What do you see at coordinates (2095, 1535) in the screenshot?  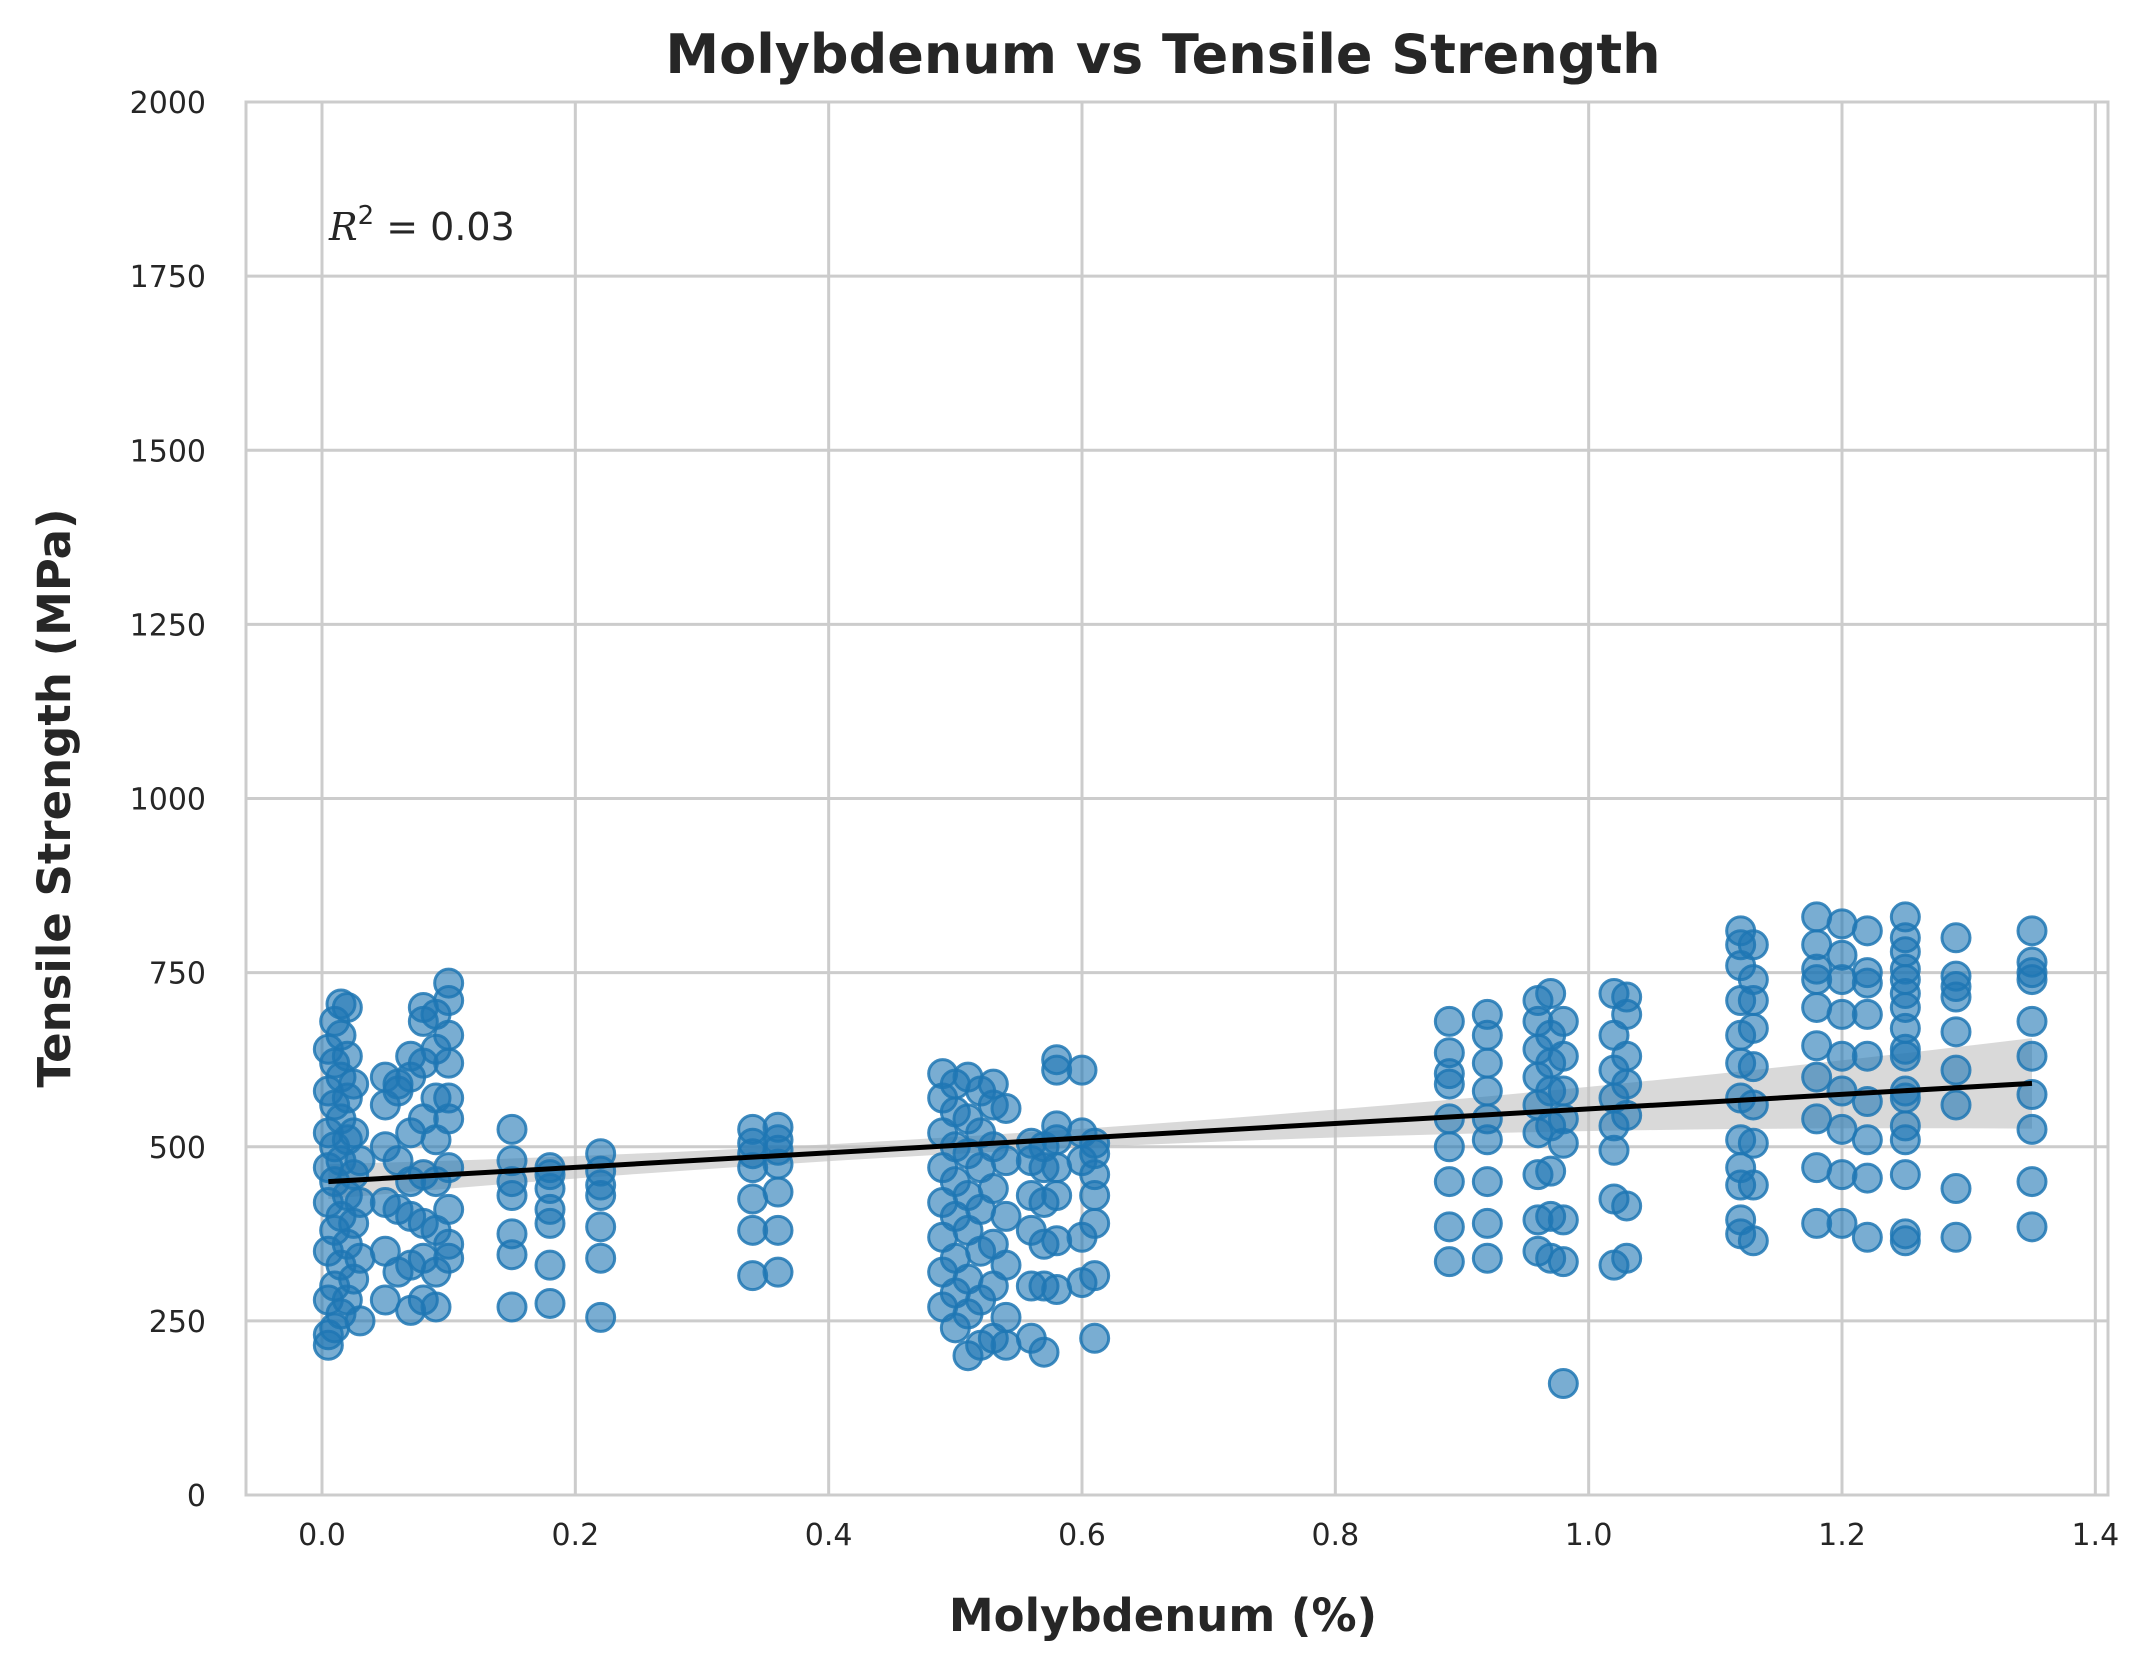 I see `x-tick-label: 1.4` at bounding box center [2095, 1535].